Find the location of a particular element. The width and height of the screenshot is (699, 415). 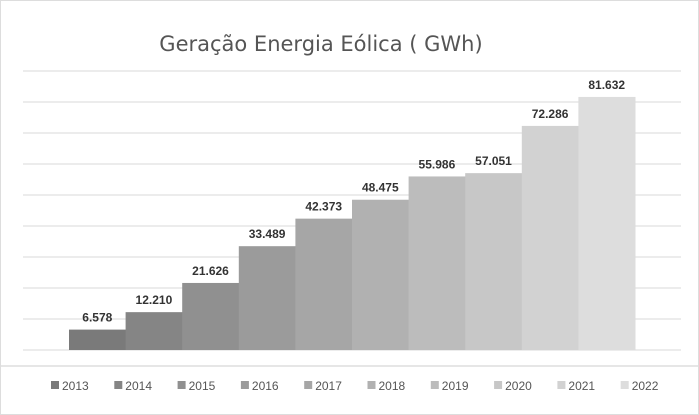

data-label-2020: 57.051 is located at coordinates (493, 161).